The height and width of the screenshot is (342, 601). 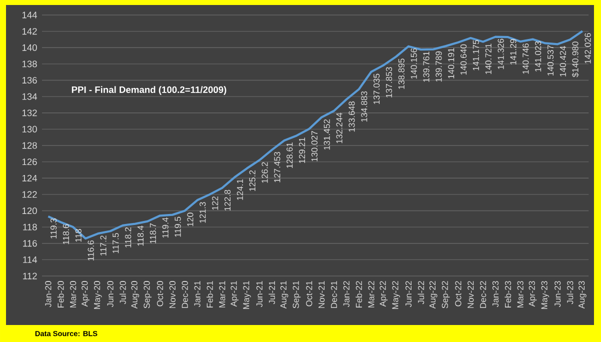 What do you see at coordinates (222, 294) in the screenshot?
I see `x-tick-label: Mar-21` at bounding box center [222, 294].